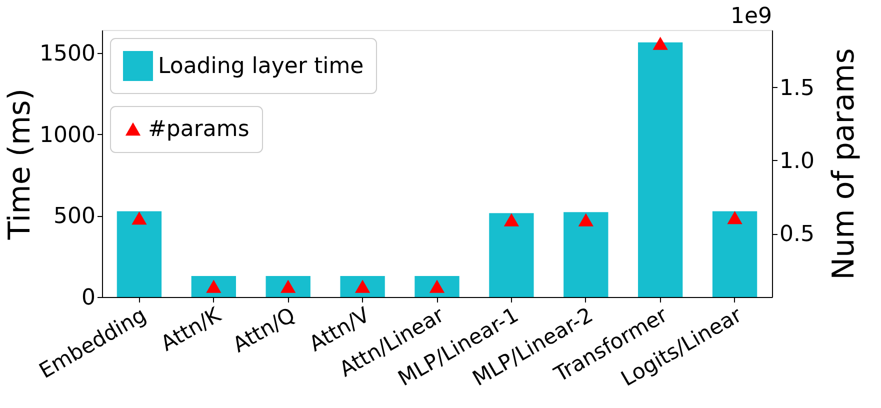 The image size is (881, 408). Describe the element at coordinates (797, 161) in the screenshot. I see `y2-tick-label: 1.0` at that location.